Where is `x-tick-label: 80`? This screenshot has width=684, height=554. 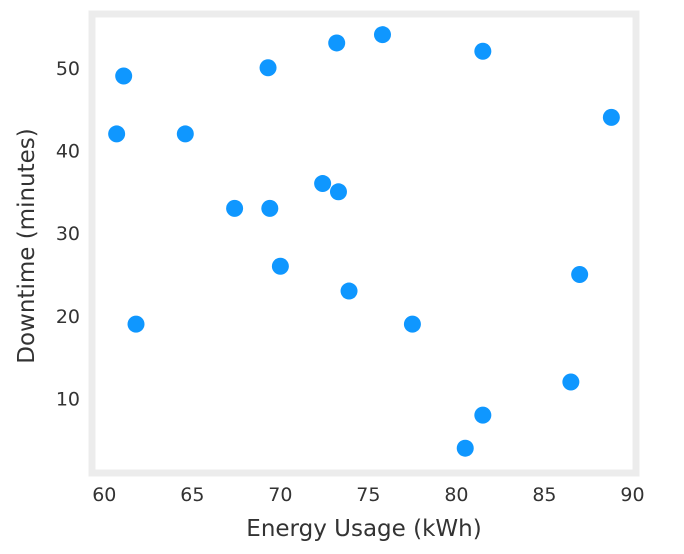 x-tick-label: 80 is located at coordinates (456, 495).